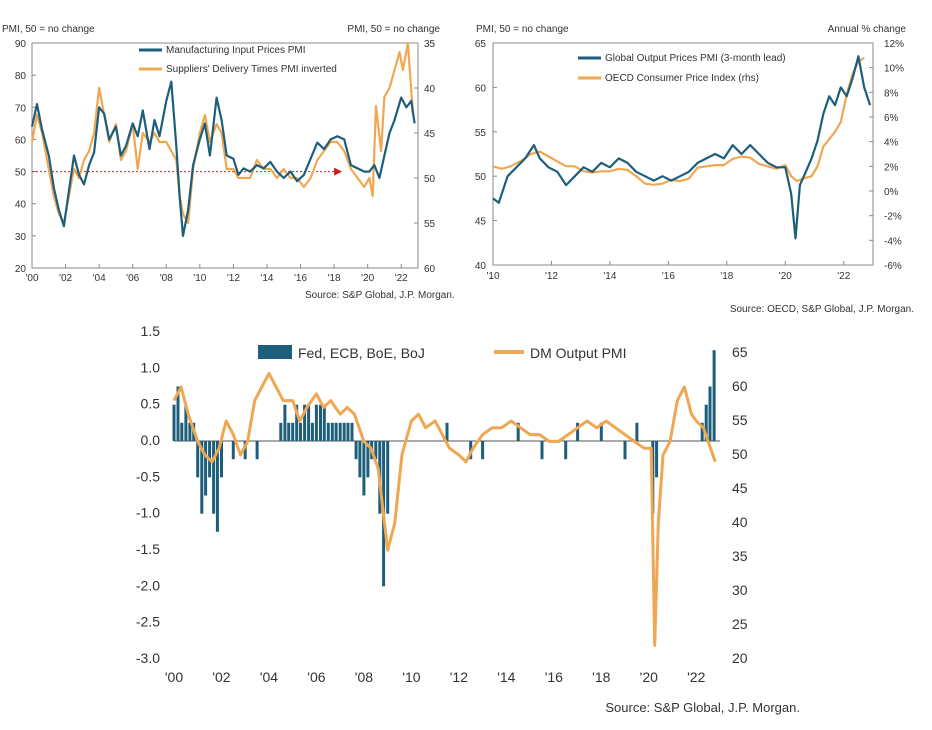  What do you see at coordinates (894, 69) in the screenshot?
I see `chart-2-right-tick-label: 10%` at bounding box center [894, 69].